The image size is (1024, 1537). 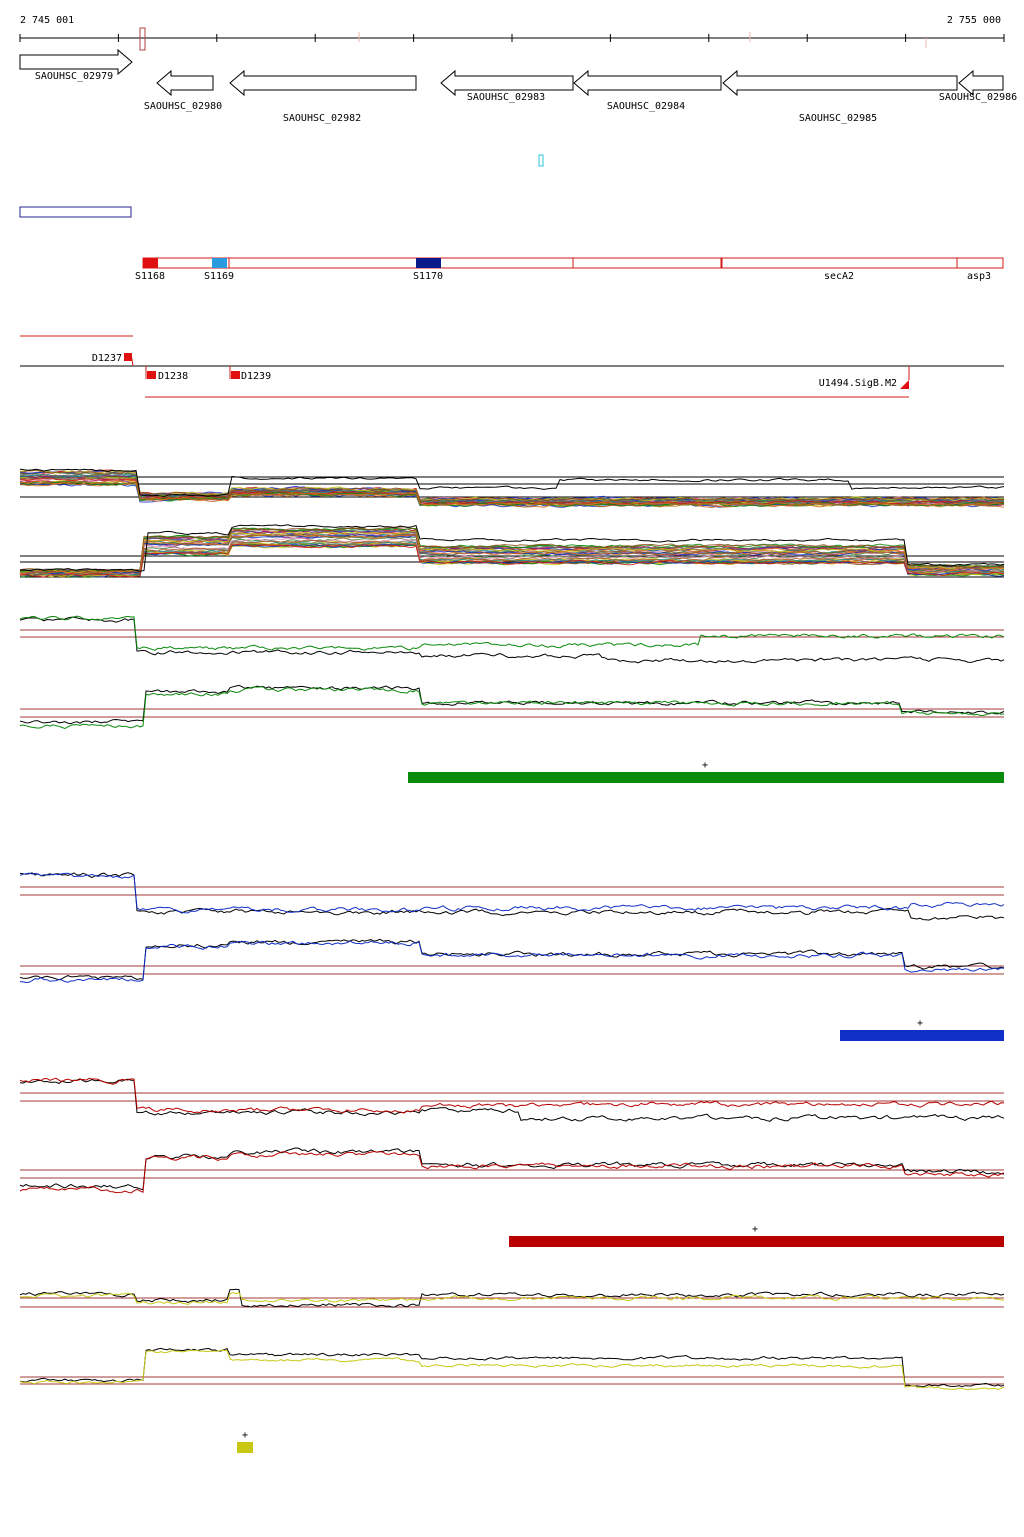 What do you see at coordinates (47, 20) in the screenshot?
I see `coordinate-start-label: 2 745 001` at bounding box center [47, 20].